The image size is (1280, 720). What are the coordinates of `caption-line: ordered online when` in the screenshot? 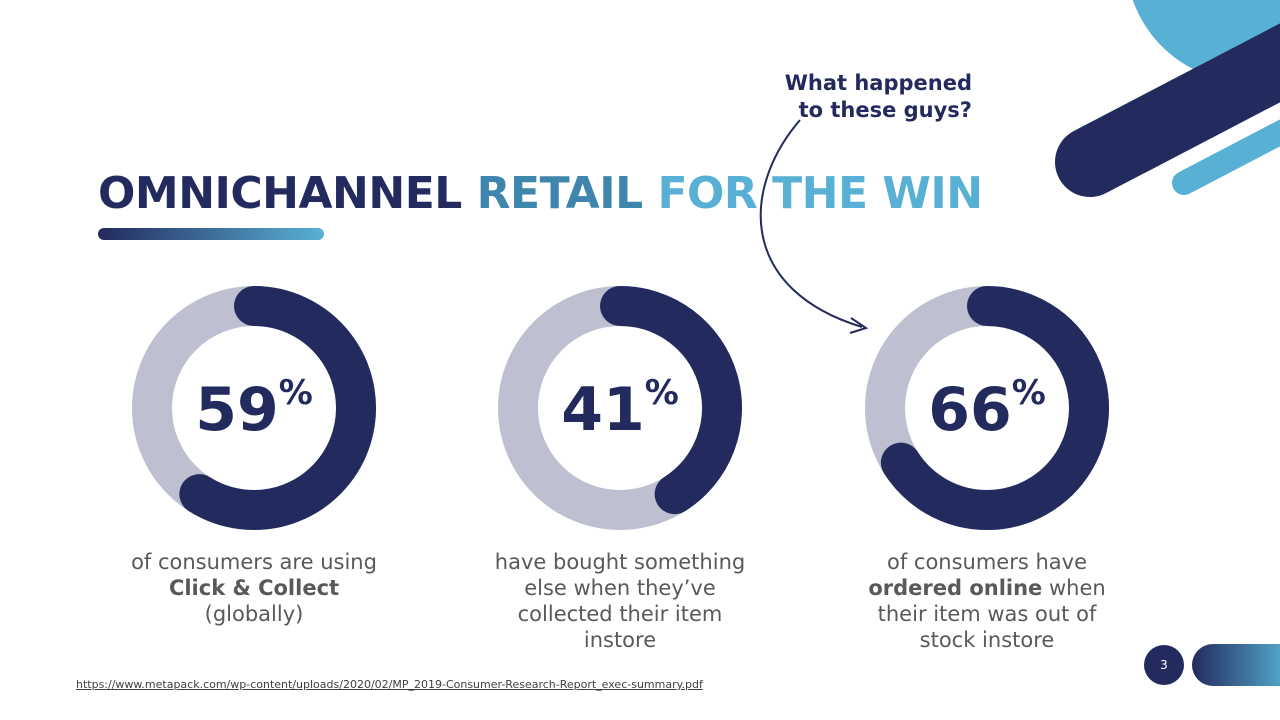 It's located at (987, 588).